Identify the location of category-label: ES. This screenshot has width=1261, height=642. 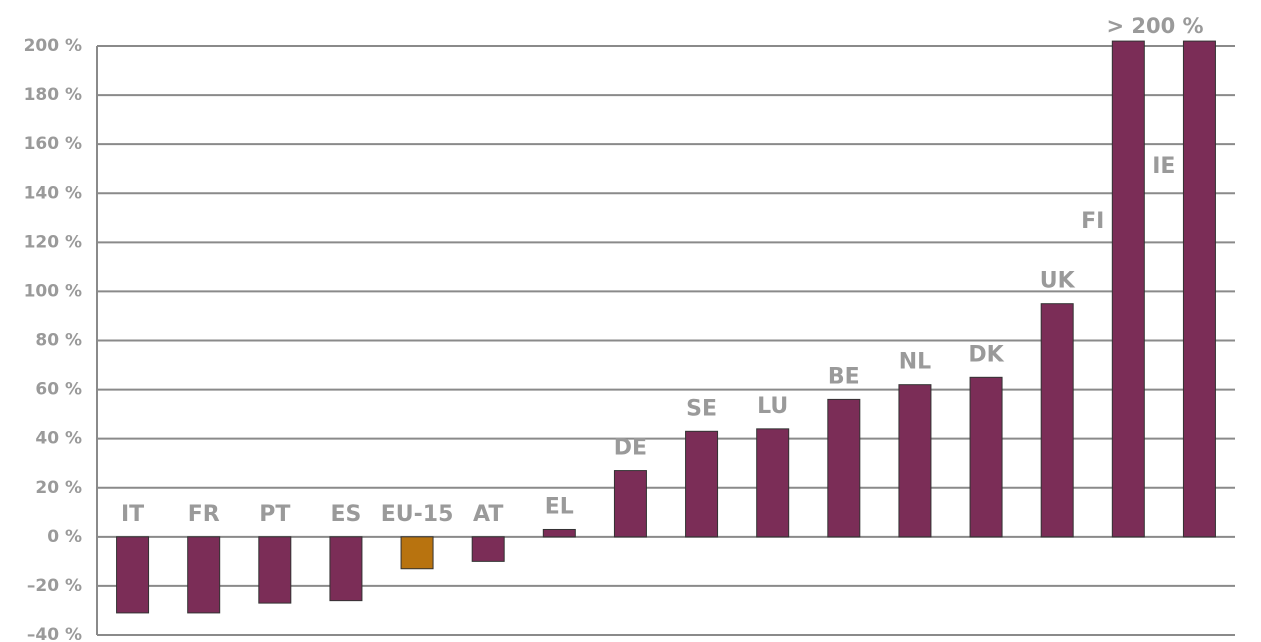
(346, 514).